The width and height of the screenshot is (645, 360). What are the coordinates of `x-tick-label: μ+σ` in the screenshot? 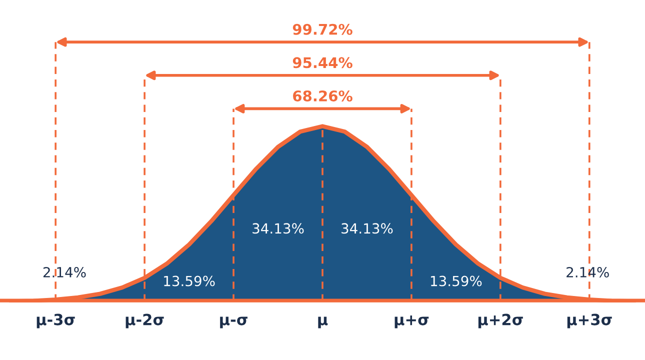 It's located at (411, 322).